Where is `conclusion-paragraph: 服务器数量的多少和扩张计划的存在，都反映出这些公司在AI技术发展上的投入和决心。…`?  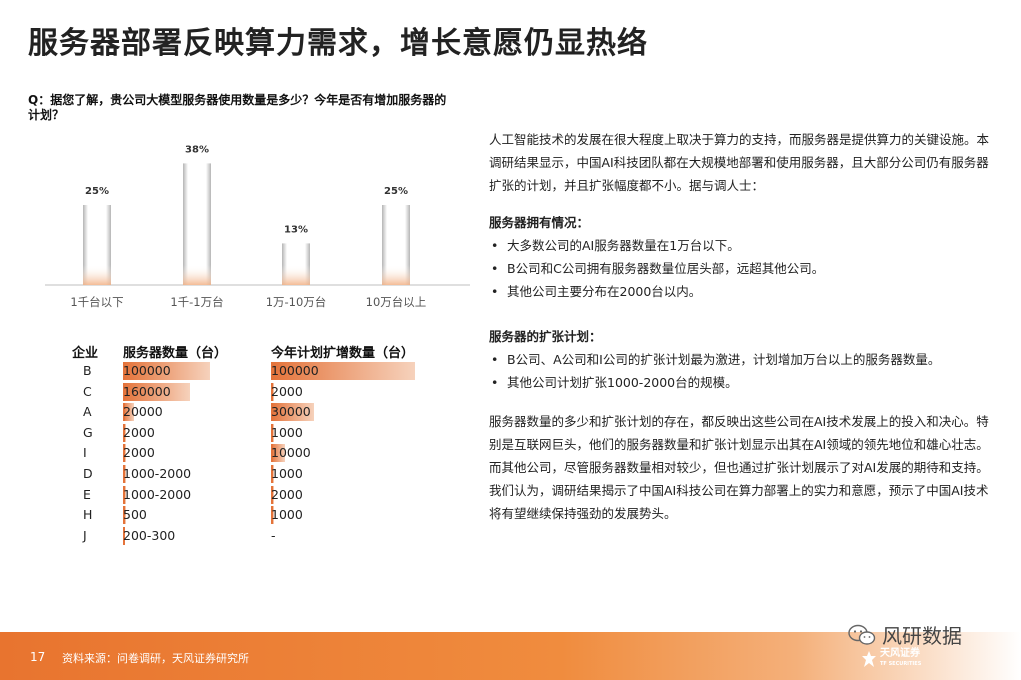
conclusion-paragraph: 服务器数量的多少和扩张计划的存在，都反映出这些公司在AI技术发展上的投入和决心。… is located at coordinates (744, 467).